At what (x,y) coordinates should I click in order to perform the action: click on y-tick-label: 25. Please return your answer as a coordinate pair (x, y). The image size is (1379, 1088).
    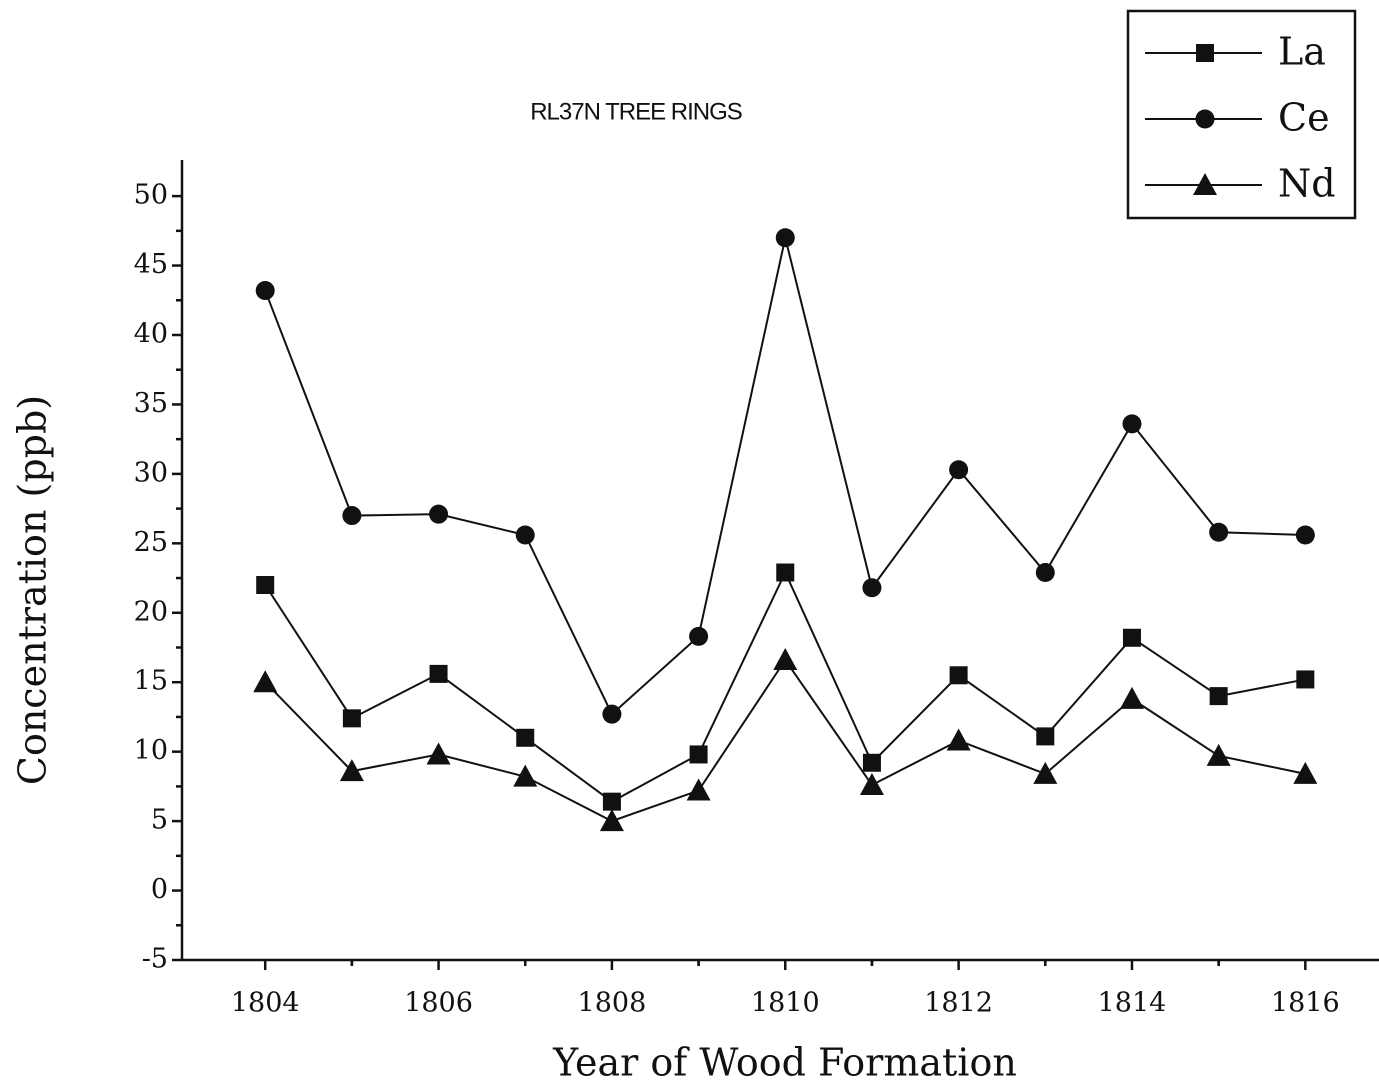
    Looking at the image, I should click on (151, 542).